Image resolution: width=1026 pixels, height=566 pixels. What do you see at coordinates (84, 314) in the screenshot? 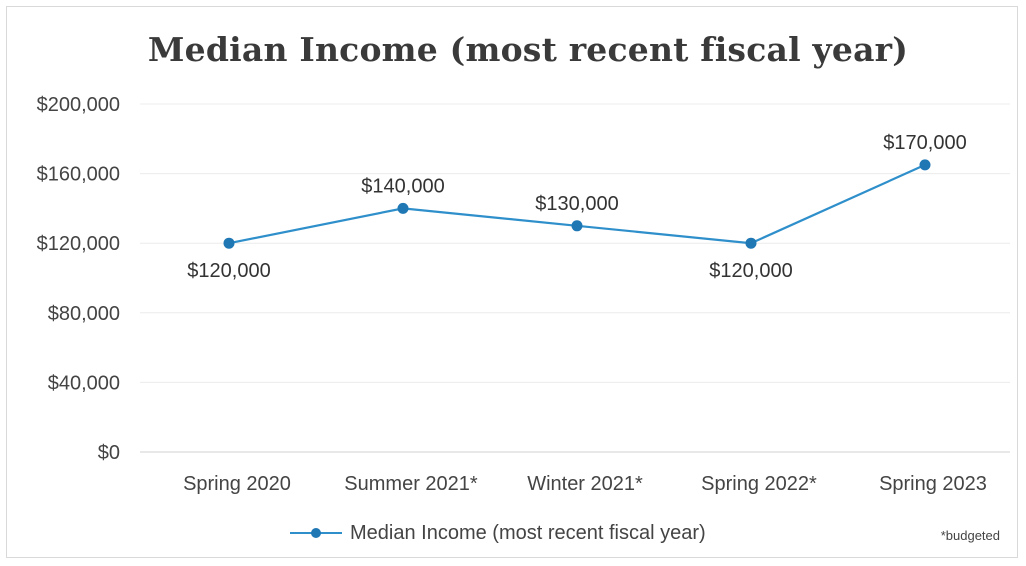
I see `y-tick-label: $80,000` at bounding box center [84, 314].